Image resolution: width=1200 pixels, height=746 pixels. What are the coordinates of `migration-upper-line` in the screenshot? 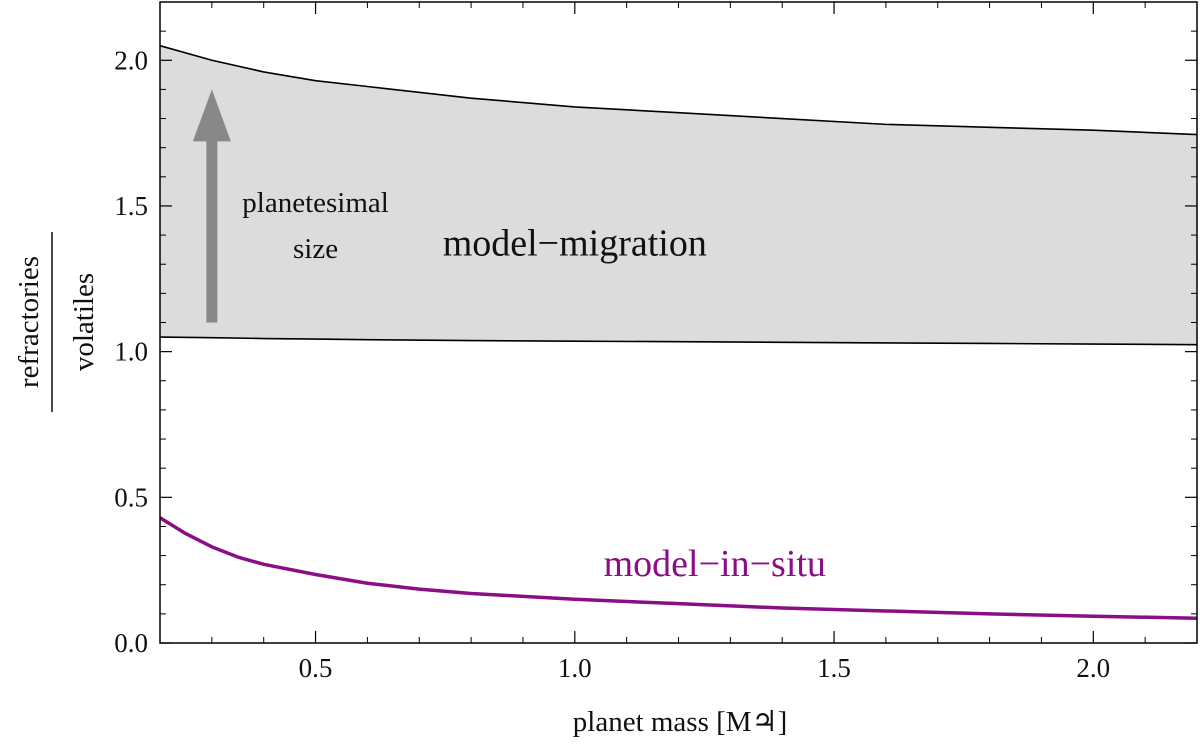 It's located at (678, 90).